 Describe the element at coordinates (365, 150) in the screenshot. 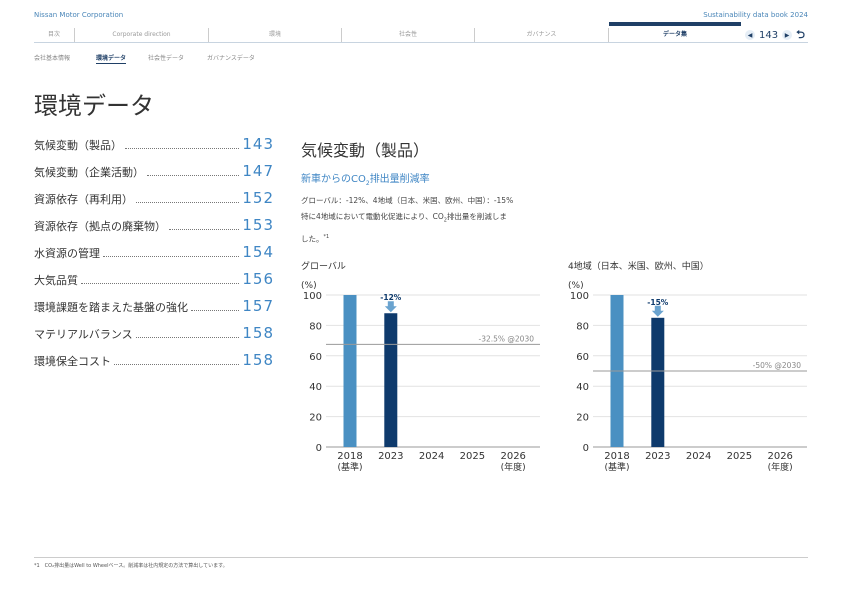

I see `section-title: 気候変動（製品）` at that location.